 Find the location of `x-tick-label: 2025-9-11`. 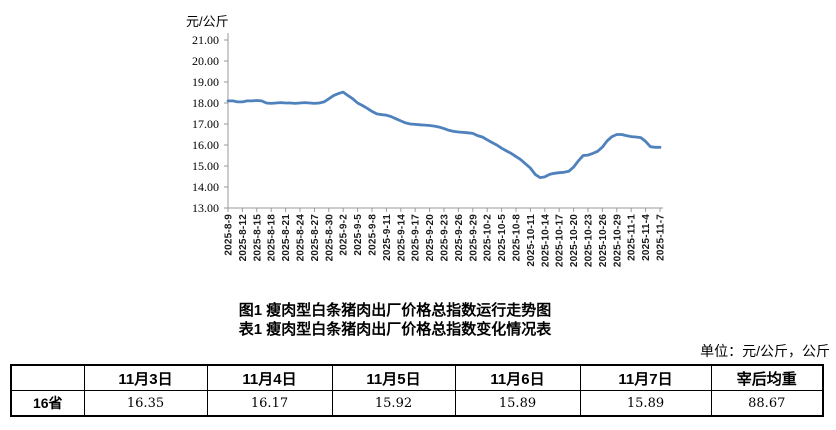

x-tick-label: 2025-9-11 is located at coordinates (387, 237).